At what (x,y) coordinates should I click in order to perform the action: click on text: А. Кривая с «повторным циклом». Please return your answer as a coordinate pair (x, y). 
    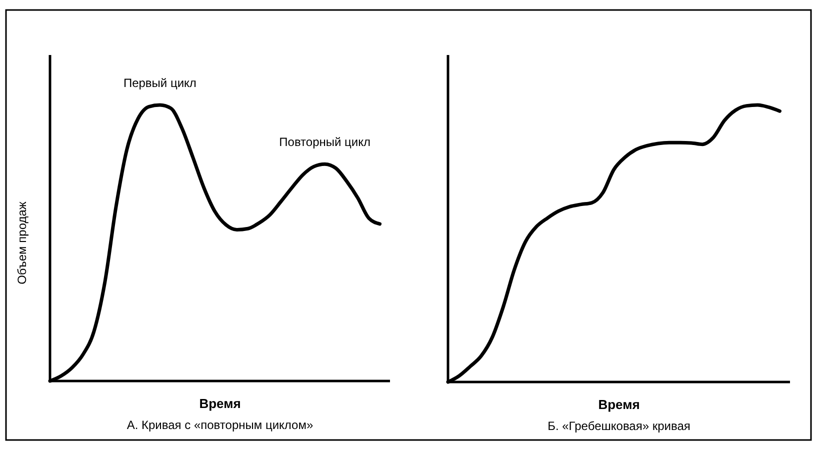
    Looking at the image, I should click on (220, 425).